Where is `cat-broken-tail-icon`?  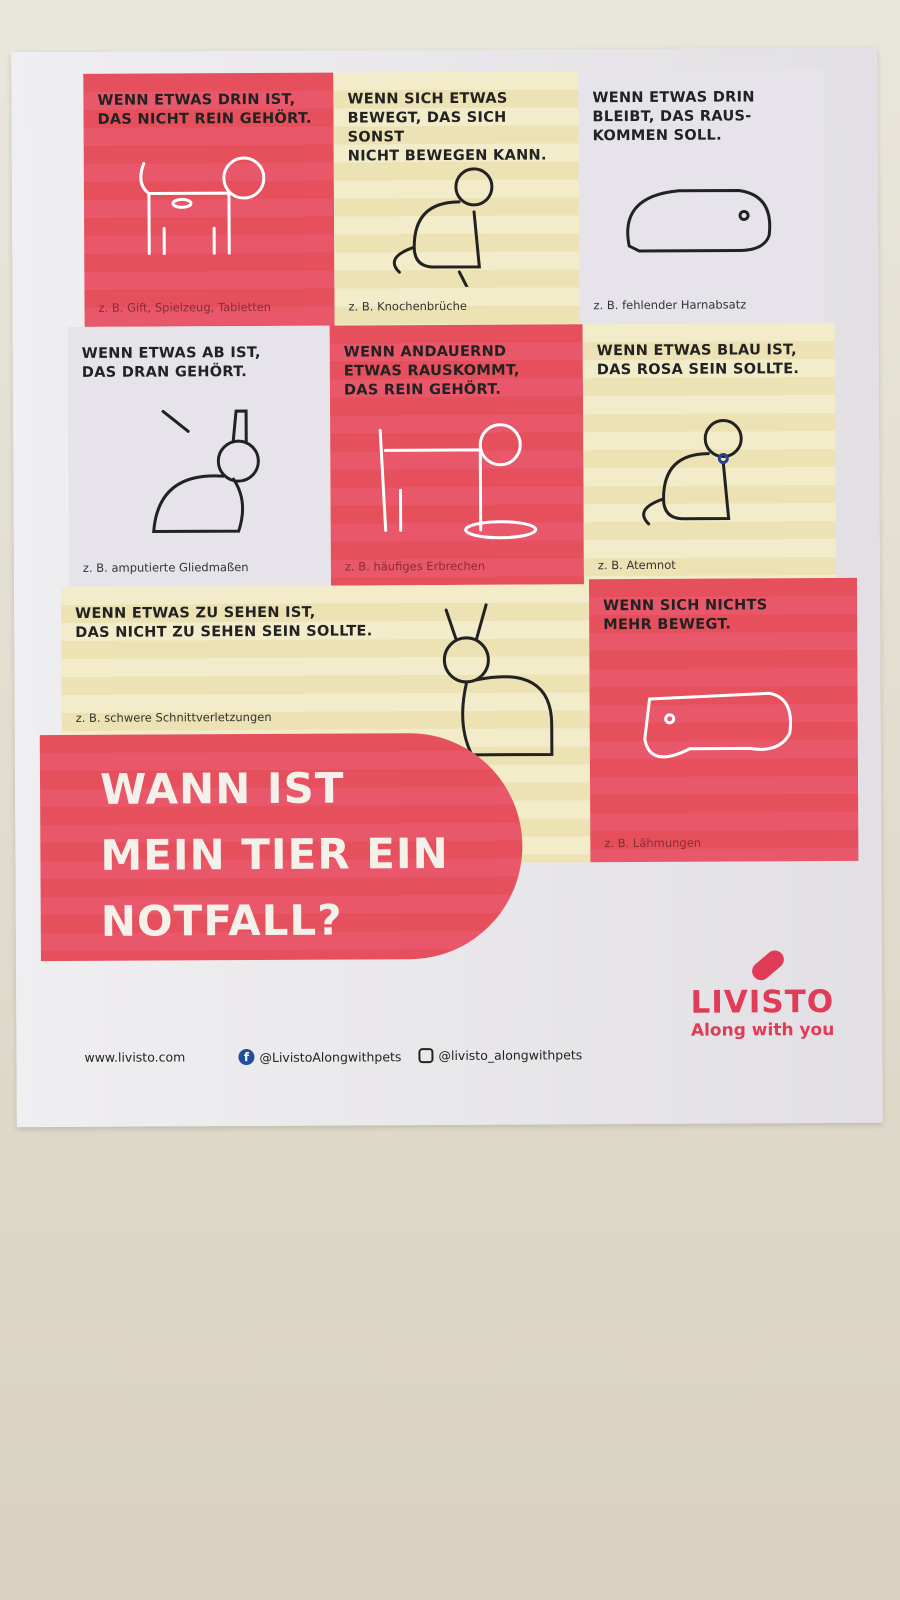 cat-broken-tail-icon is located at coordinates (443, 227).